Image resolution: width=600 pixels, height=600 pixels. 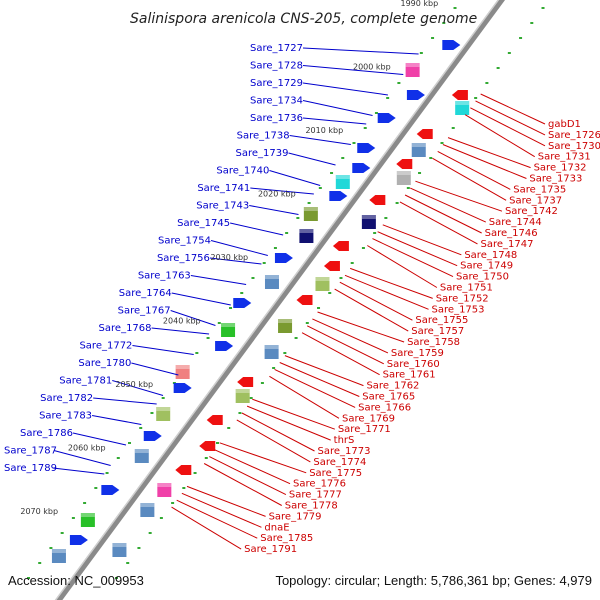 What do you see at coordinates (486, 266) in the screenshot?
I see `reverse-gene-label: Sare_1749` at bounding box center [486, 266].